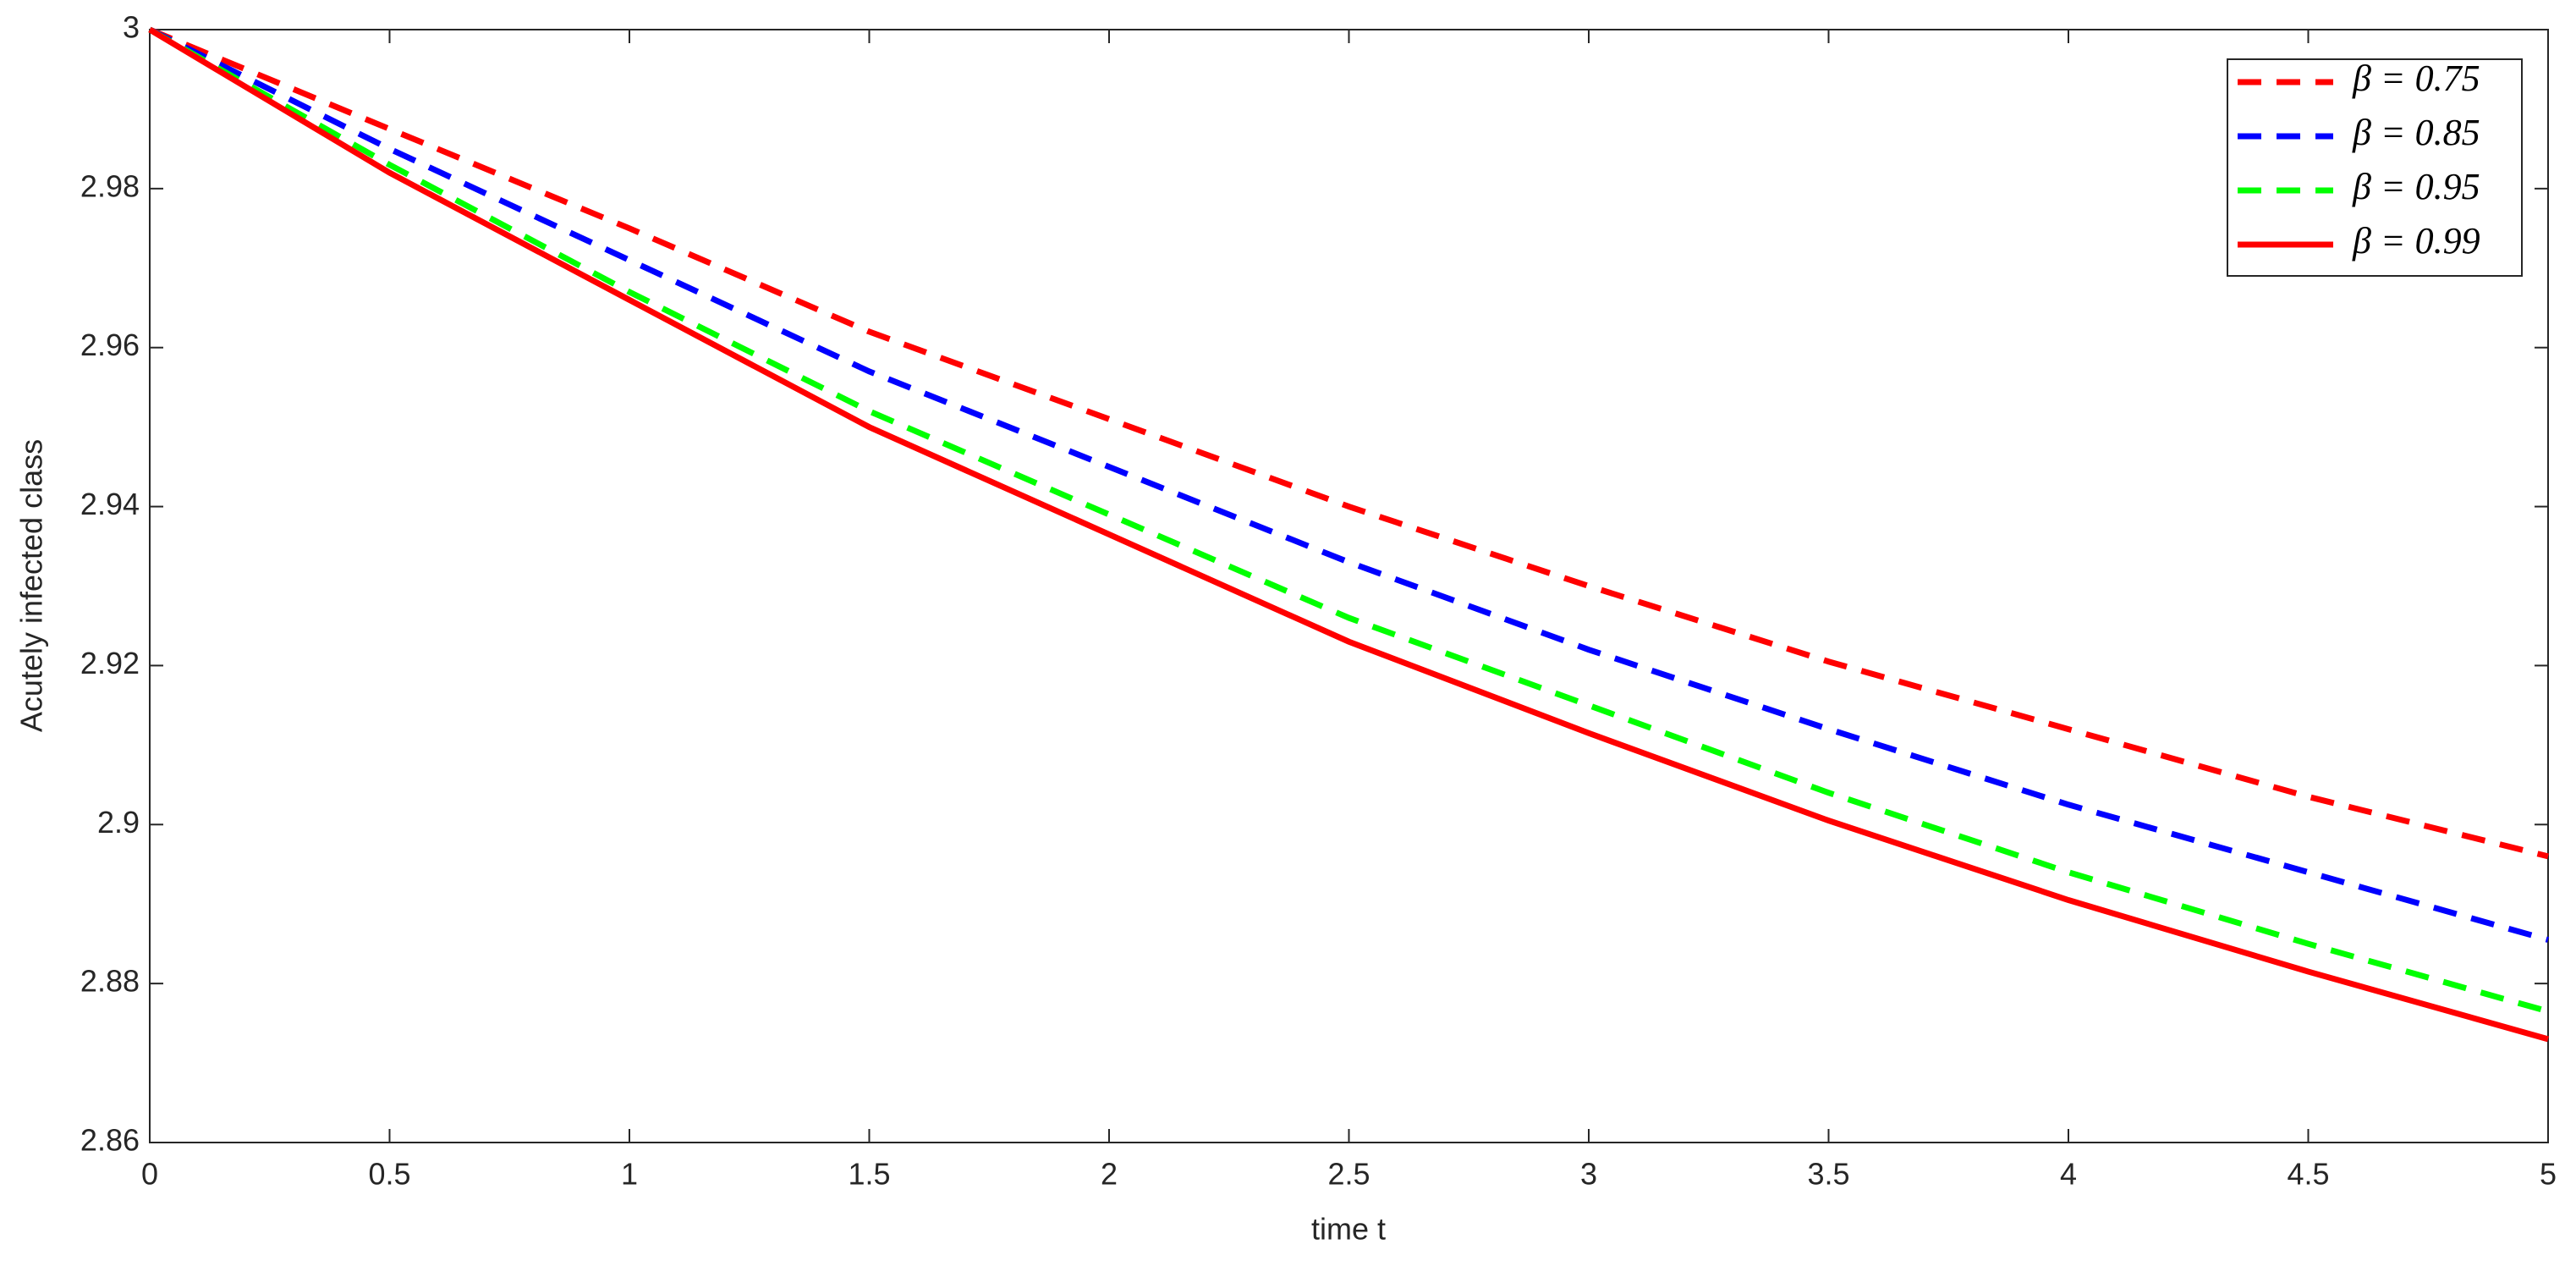  Describe the element at coordinates (1348, 1174) in the screenshot. I see `x-tick-label: 2.5` at that location.